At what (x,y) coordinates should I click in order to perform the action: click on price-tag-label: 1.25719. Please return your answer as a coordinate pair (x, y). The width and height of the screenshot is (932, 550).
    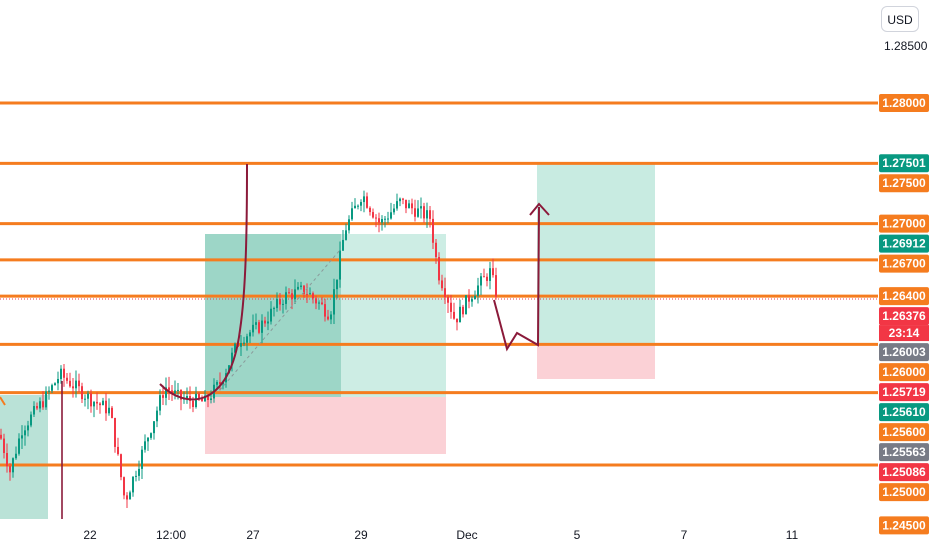
    Looking at the image, I should click on (904, 392).